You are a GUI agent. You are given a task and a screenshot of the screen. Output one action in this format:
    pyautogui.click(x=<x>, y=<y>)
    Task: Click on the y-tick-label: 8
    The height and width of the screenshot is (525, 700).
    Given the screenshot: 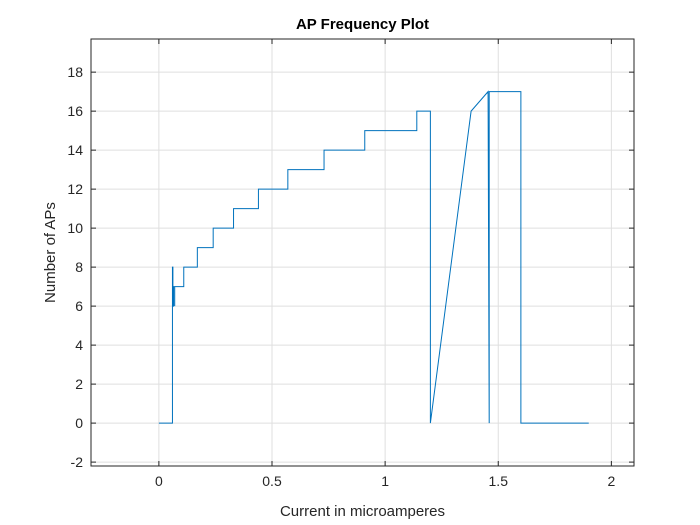 What is the action you would take?
    pyautogui.click(x=79, y=267)
    